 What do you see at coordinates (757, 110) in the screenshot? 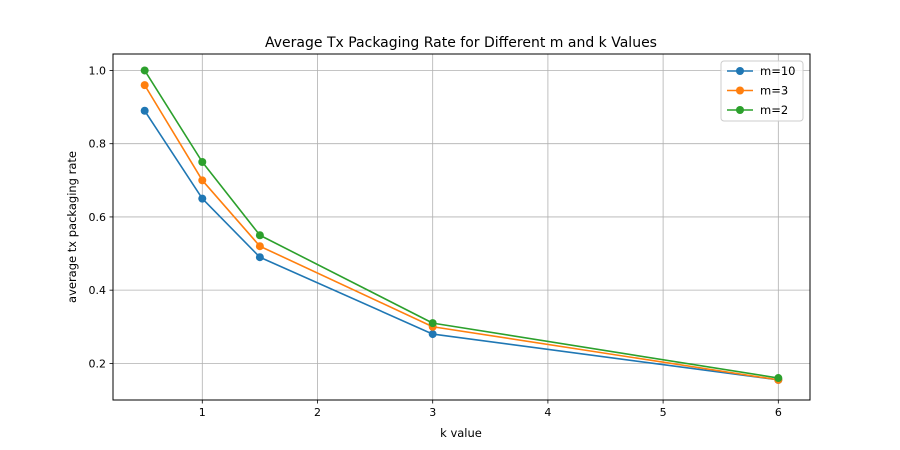
I see `legend-entry: m=2` at bounding box center [757, 110].